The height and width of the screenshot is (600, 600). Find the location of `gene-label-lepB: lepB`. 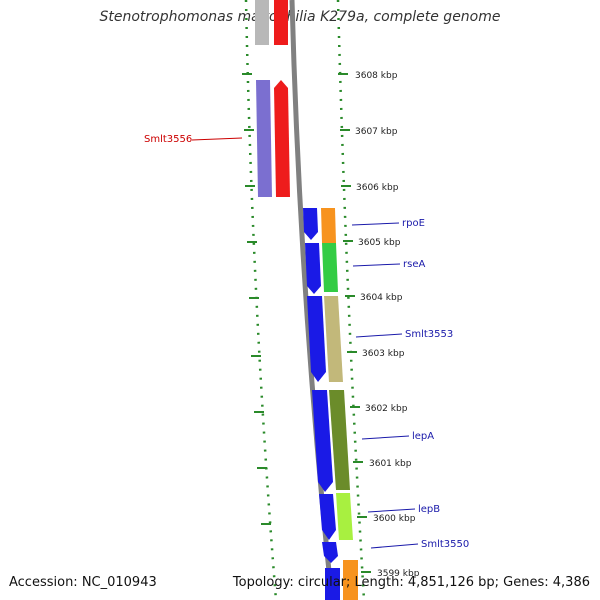

gene-label-lepB: lepB is located at coordinates (403, 509).